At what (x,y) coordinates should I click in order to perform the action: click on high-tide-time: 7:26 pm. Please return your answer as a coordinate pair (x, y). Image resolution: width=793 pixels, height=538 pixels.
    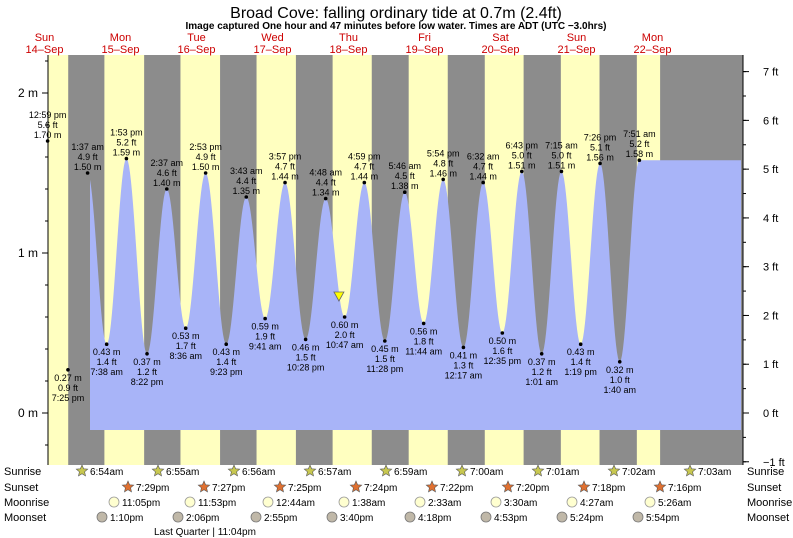
    Looking at the image, I should click on (600, 137).